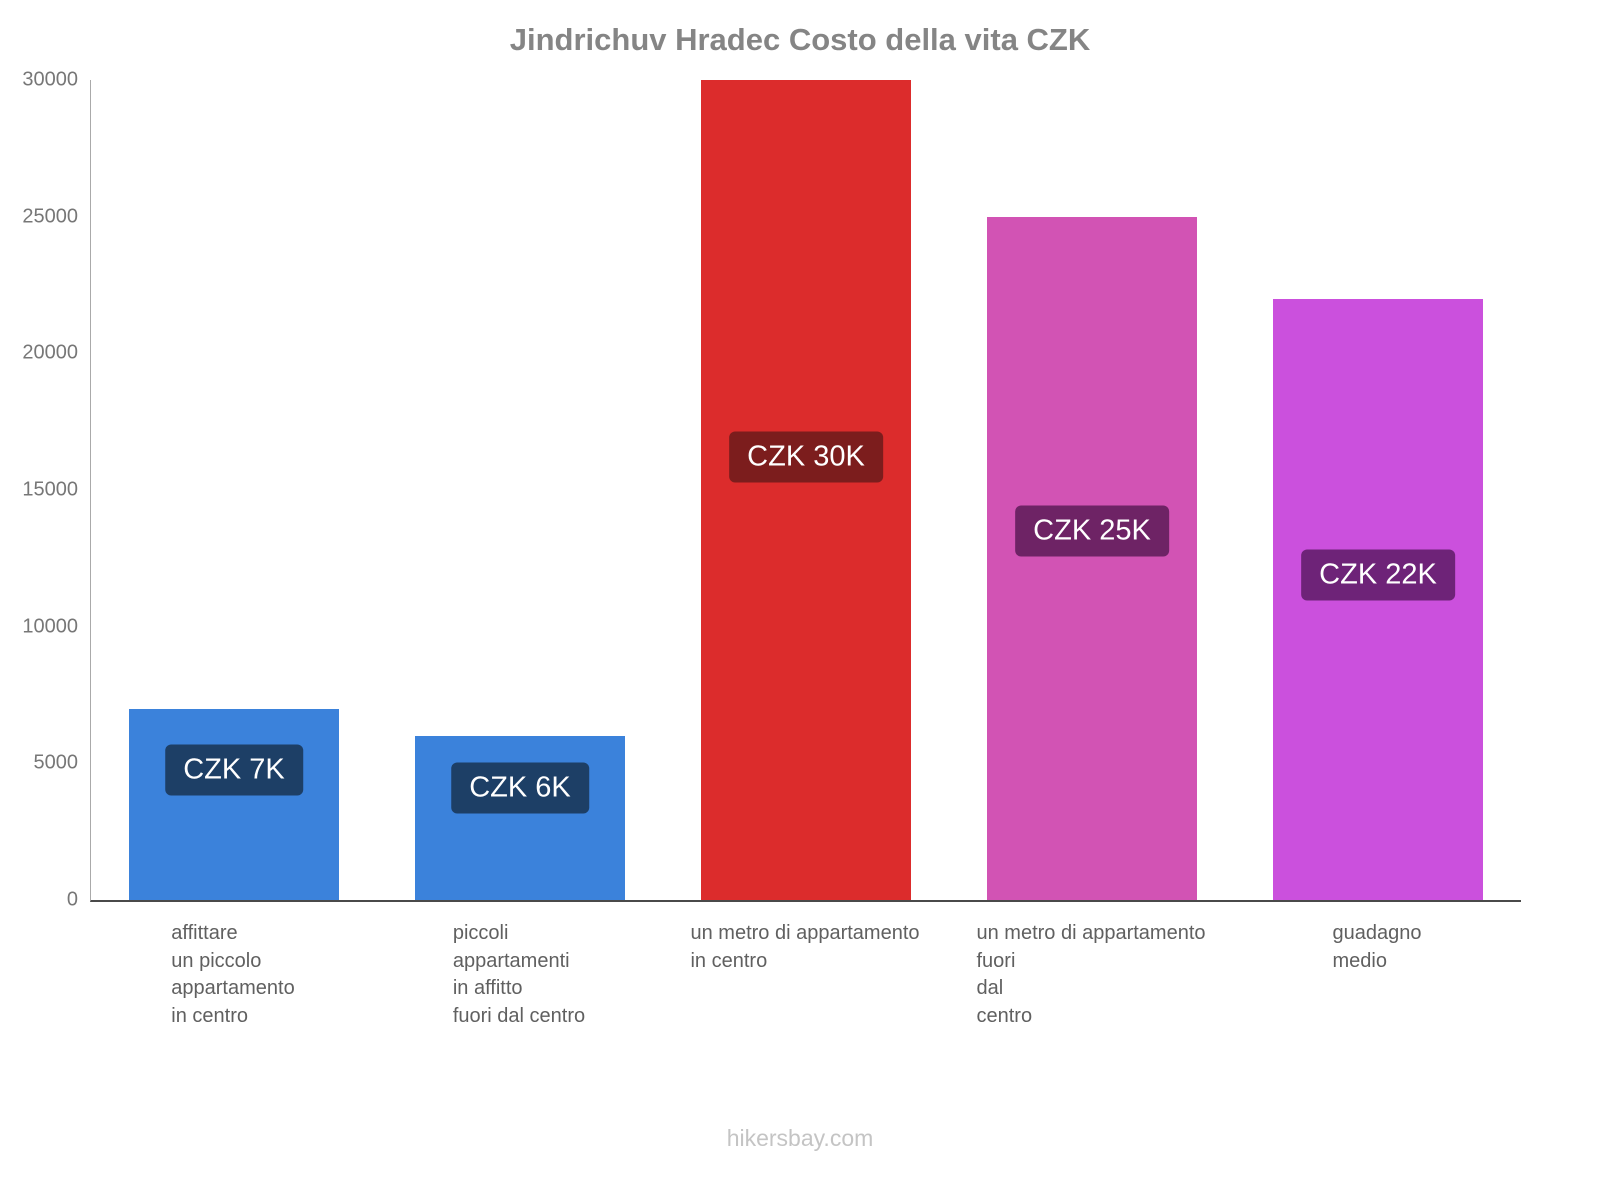 The height and width of the screenshot is (1200, 1600). I want to click on footer-watermark: hikersbay.com, so click(800, 1138).